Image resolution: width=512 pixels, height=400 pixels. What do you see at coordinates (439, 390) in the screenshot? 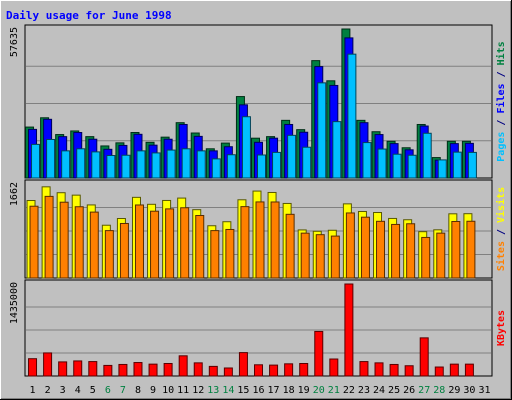
I see `x-tick-label: 28` at bounding box center [439, 390].